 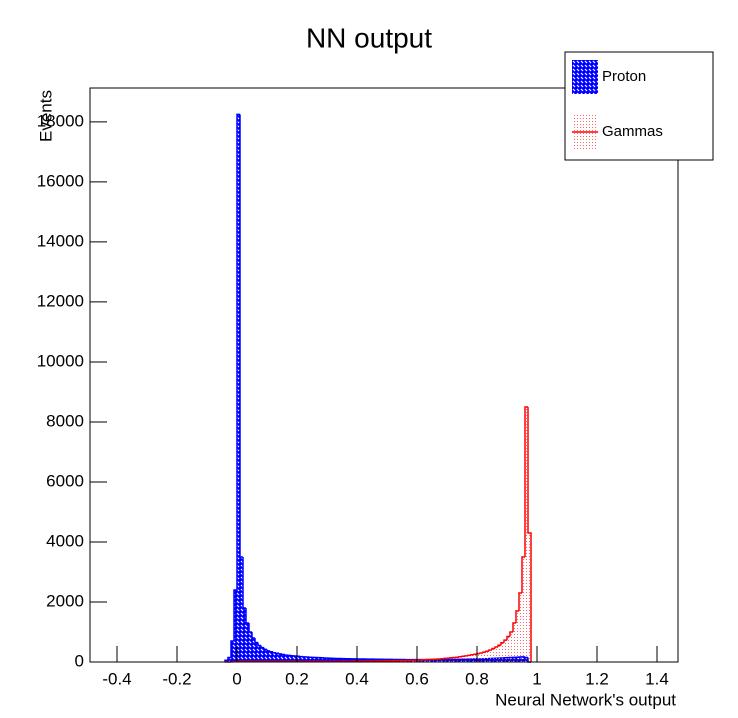 I want to click on x-tick-label: 0.8, so click(x=477, y=678).